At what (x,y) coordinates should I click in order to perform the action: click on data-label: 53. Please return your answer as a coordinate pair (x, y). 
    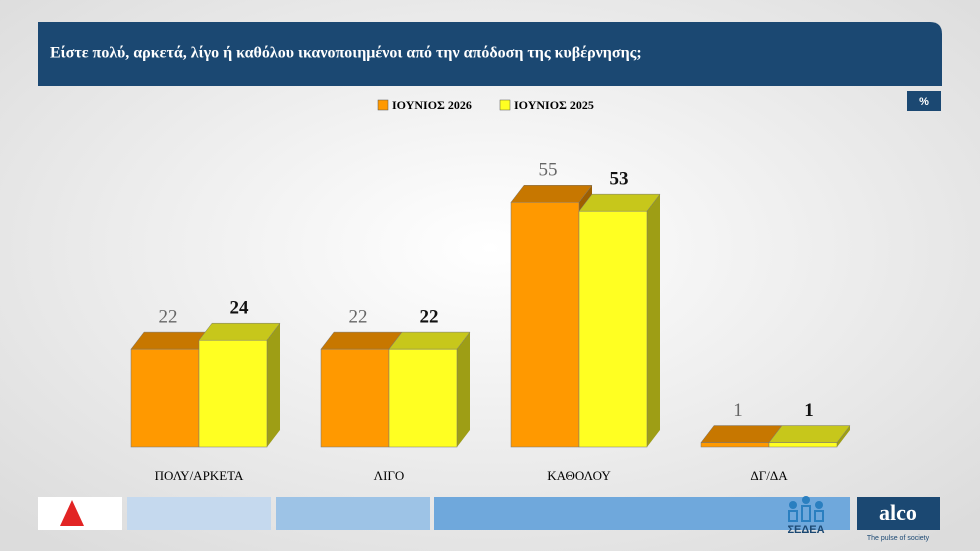
    Looking at the image, I should click on (619, 179).